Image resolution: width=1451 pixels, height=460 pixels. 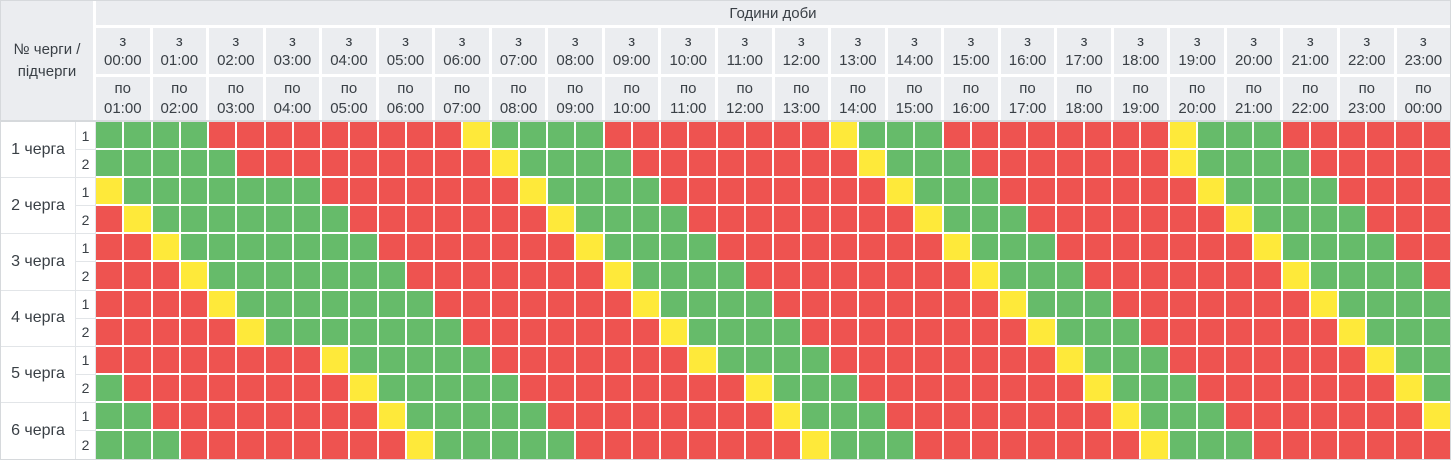 What do you see at coordinates (763, 304) in the screenshot?
I see `schedule-row-4-1: 1` at bounding box center [763, 304].